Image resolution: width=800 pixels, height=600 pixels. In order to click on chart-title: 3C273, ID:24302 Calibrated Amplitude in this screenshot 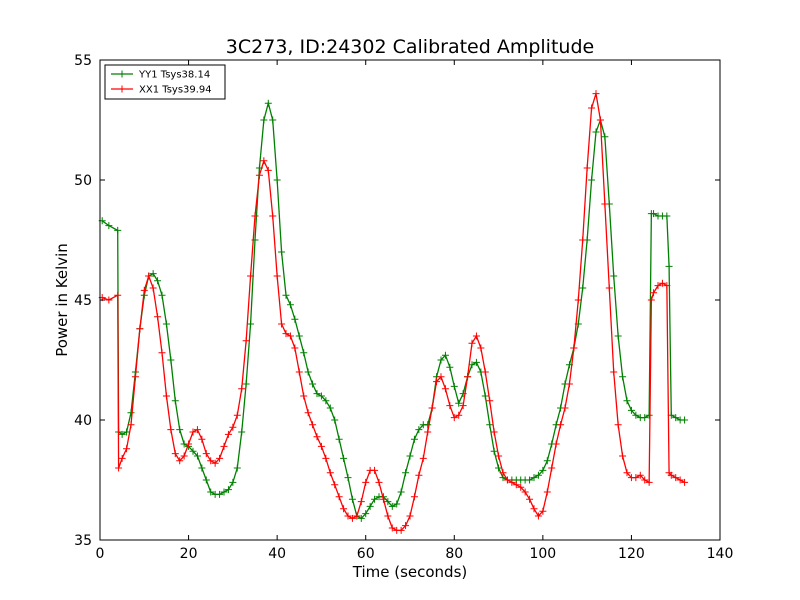, I will do `click(410, 47)`.